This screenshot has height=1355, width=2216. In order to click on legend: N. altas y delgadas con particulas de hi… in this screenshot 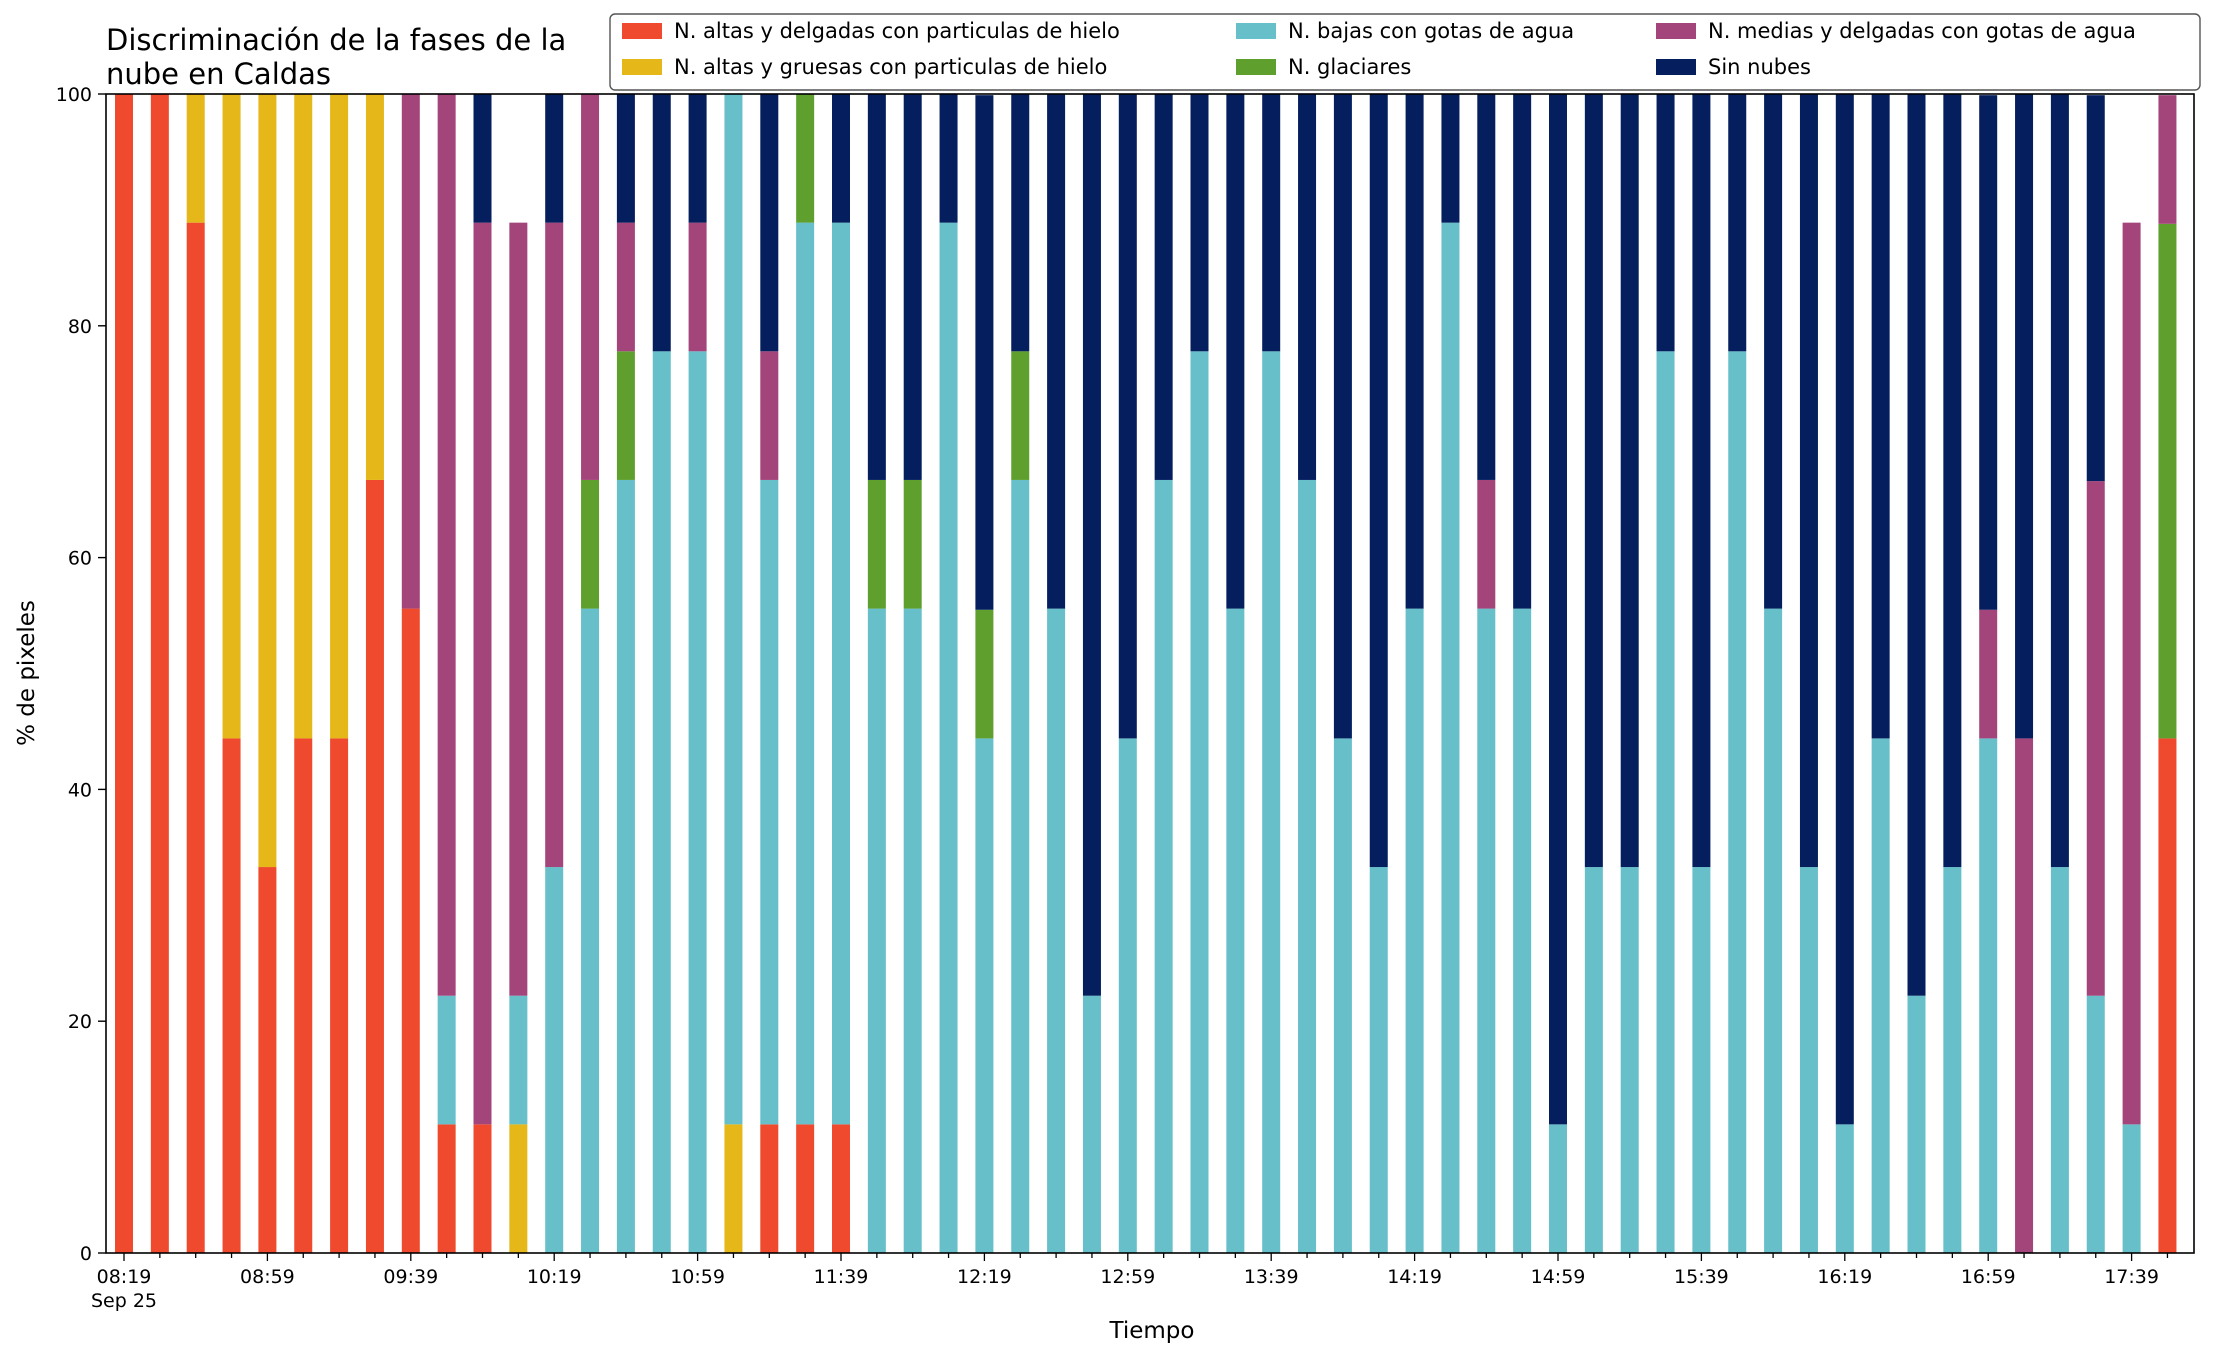, I will do `click(1405, 52)`.